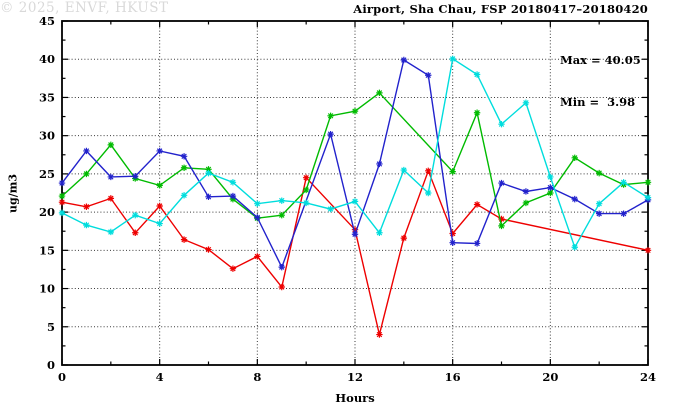 The image size is (674, 409). I want to click on stats-box: Max = 40.05 Min = 3.98, so click(600, 81).